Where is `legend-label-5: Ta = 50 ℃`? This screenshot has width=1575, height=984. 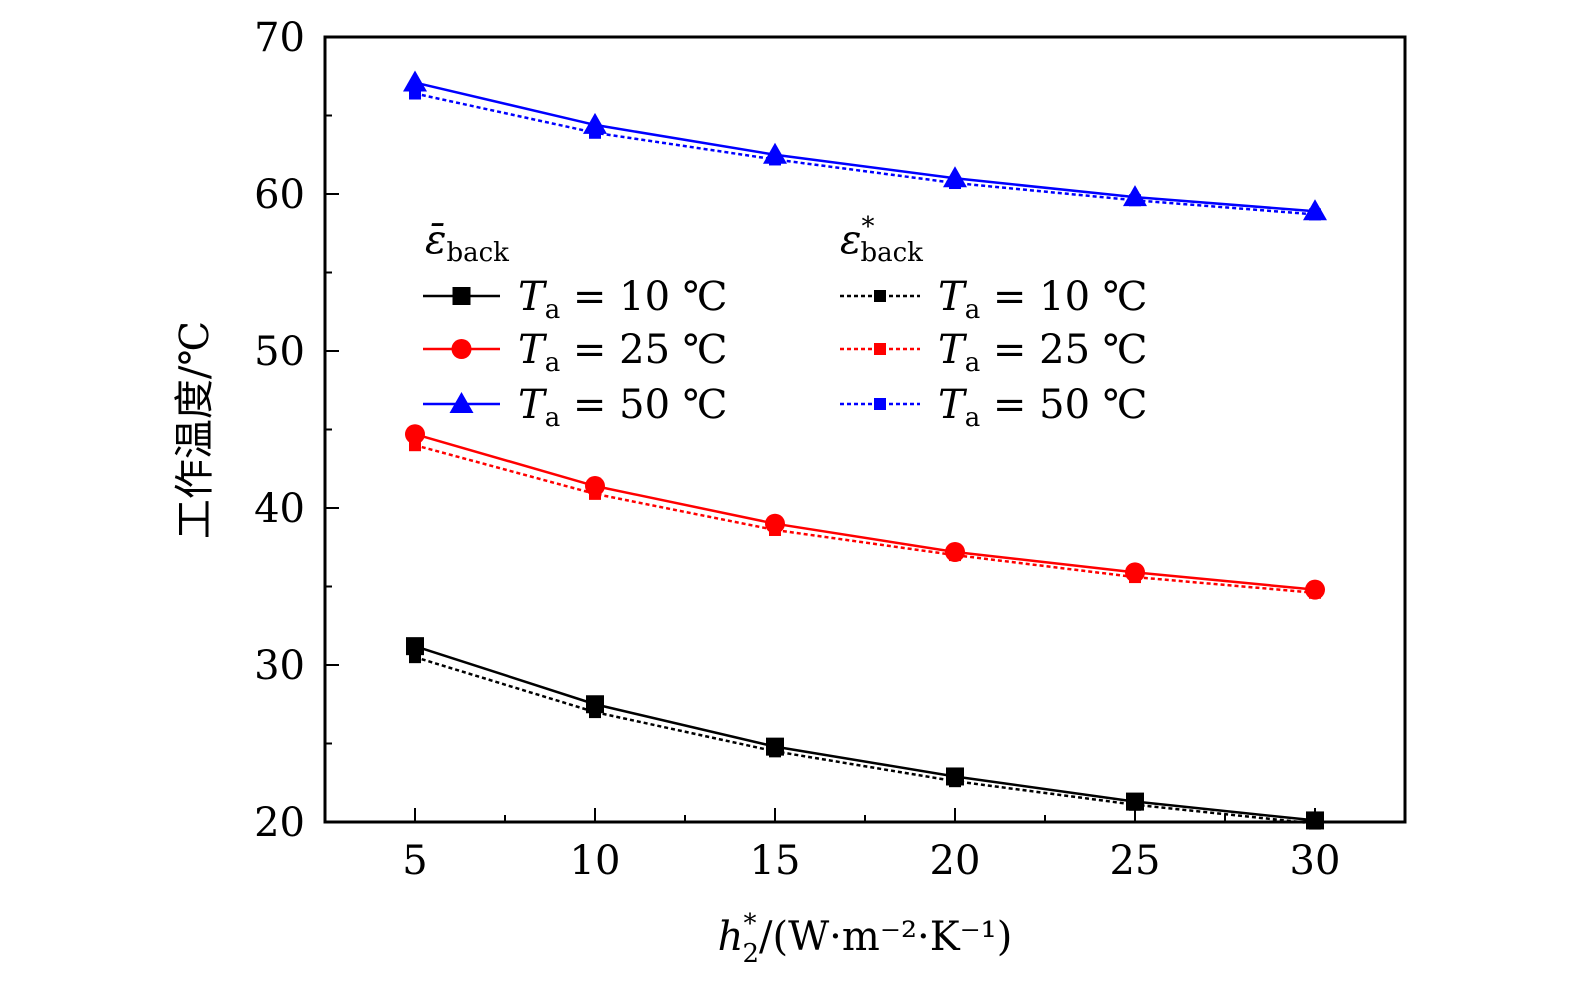
legend-label-5: Ta = 50 ℃ is located at coordinates (1043, 407).